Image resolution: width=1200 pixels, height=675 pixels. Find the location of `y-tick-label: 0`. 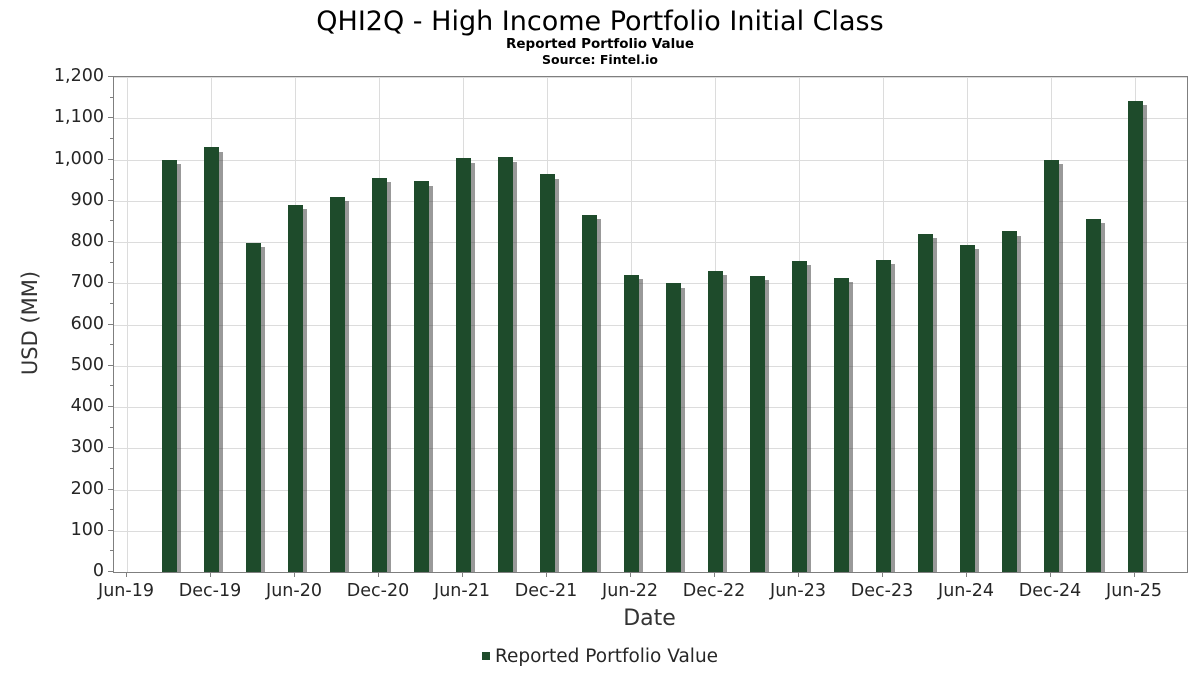

y-tick-label: 0 is located at coordinates (98, 571).